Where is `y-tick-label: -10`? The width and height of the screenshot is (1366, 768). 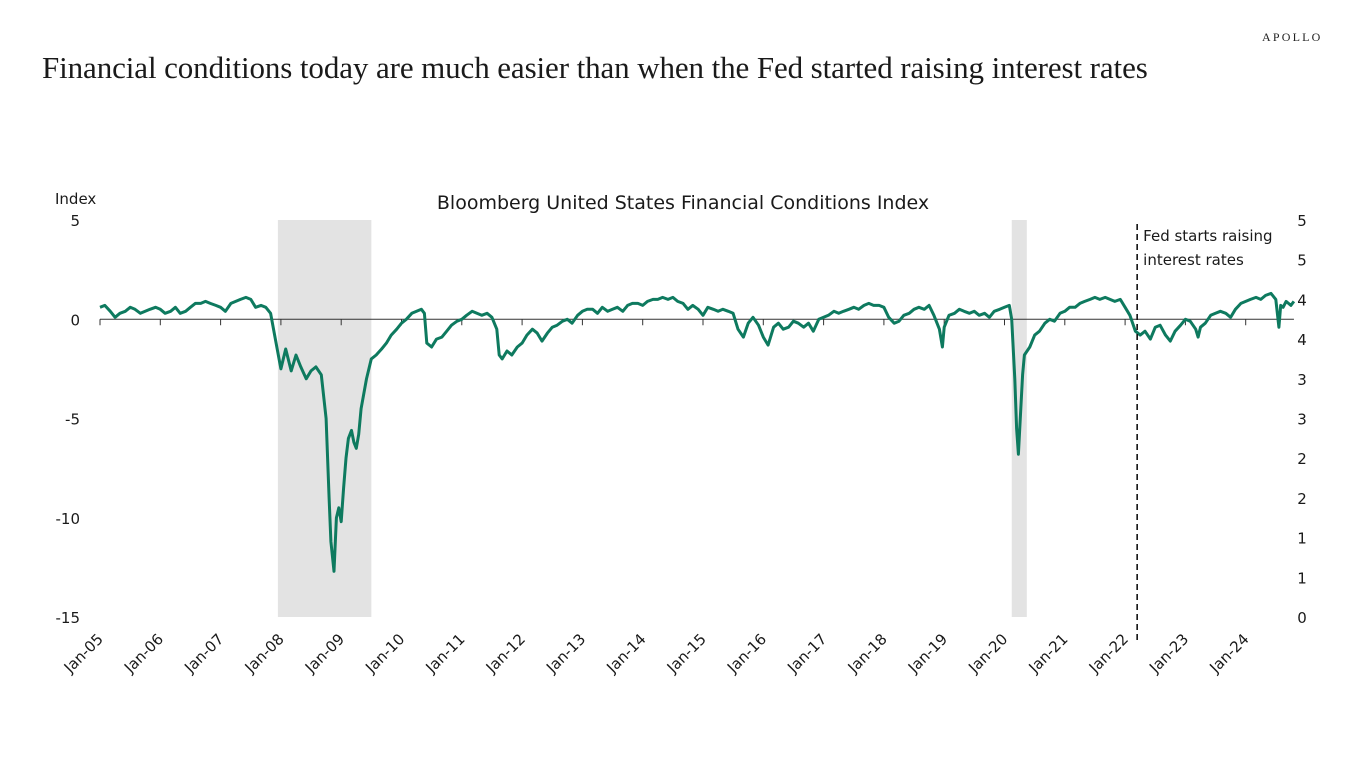 y-tick-label: -10 is located at coordinates (68, 519).